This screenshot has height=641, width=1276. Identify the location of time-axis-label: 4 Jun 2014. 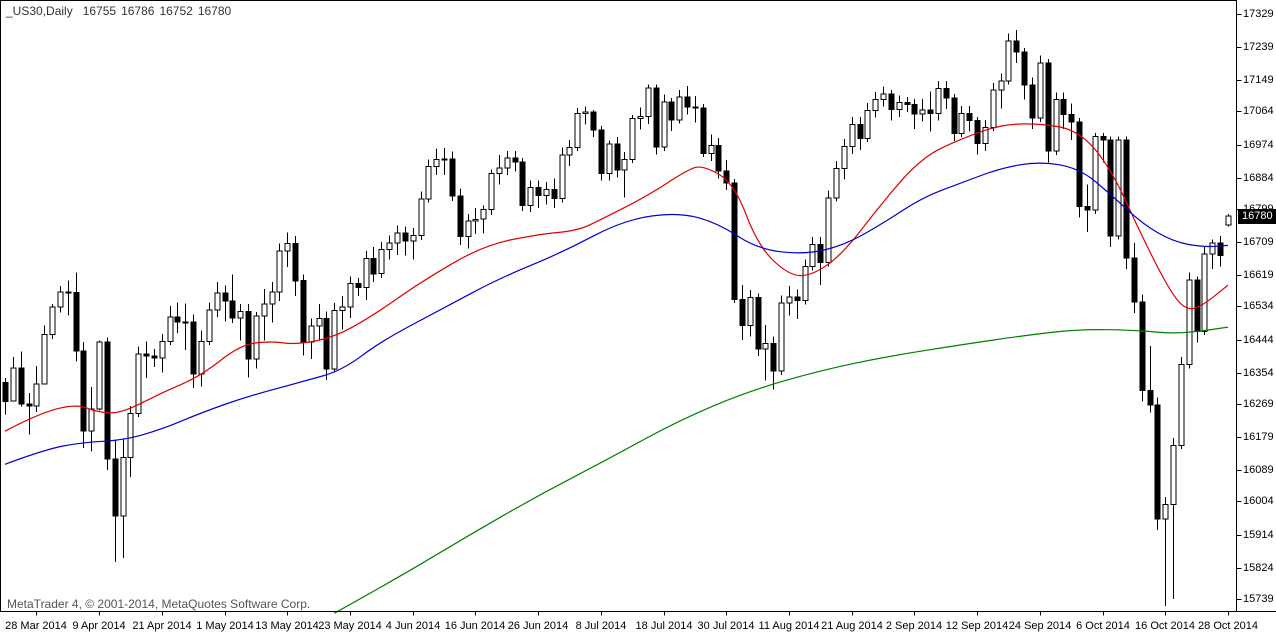
(413, 626).